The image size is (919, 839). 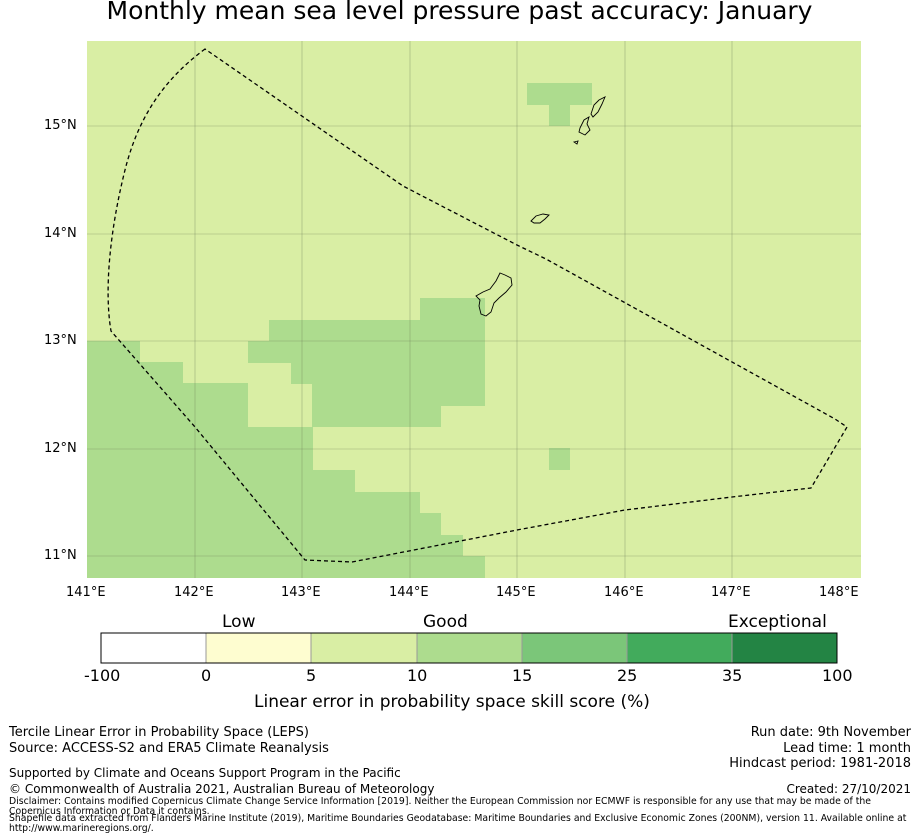 I want to click on island-rota, so click(x=540, y=218).